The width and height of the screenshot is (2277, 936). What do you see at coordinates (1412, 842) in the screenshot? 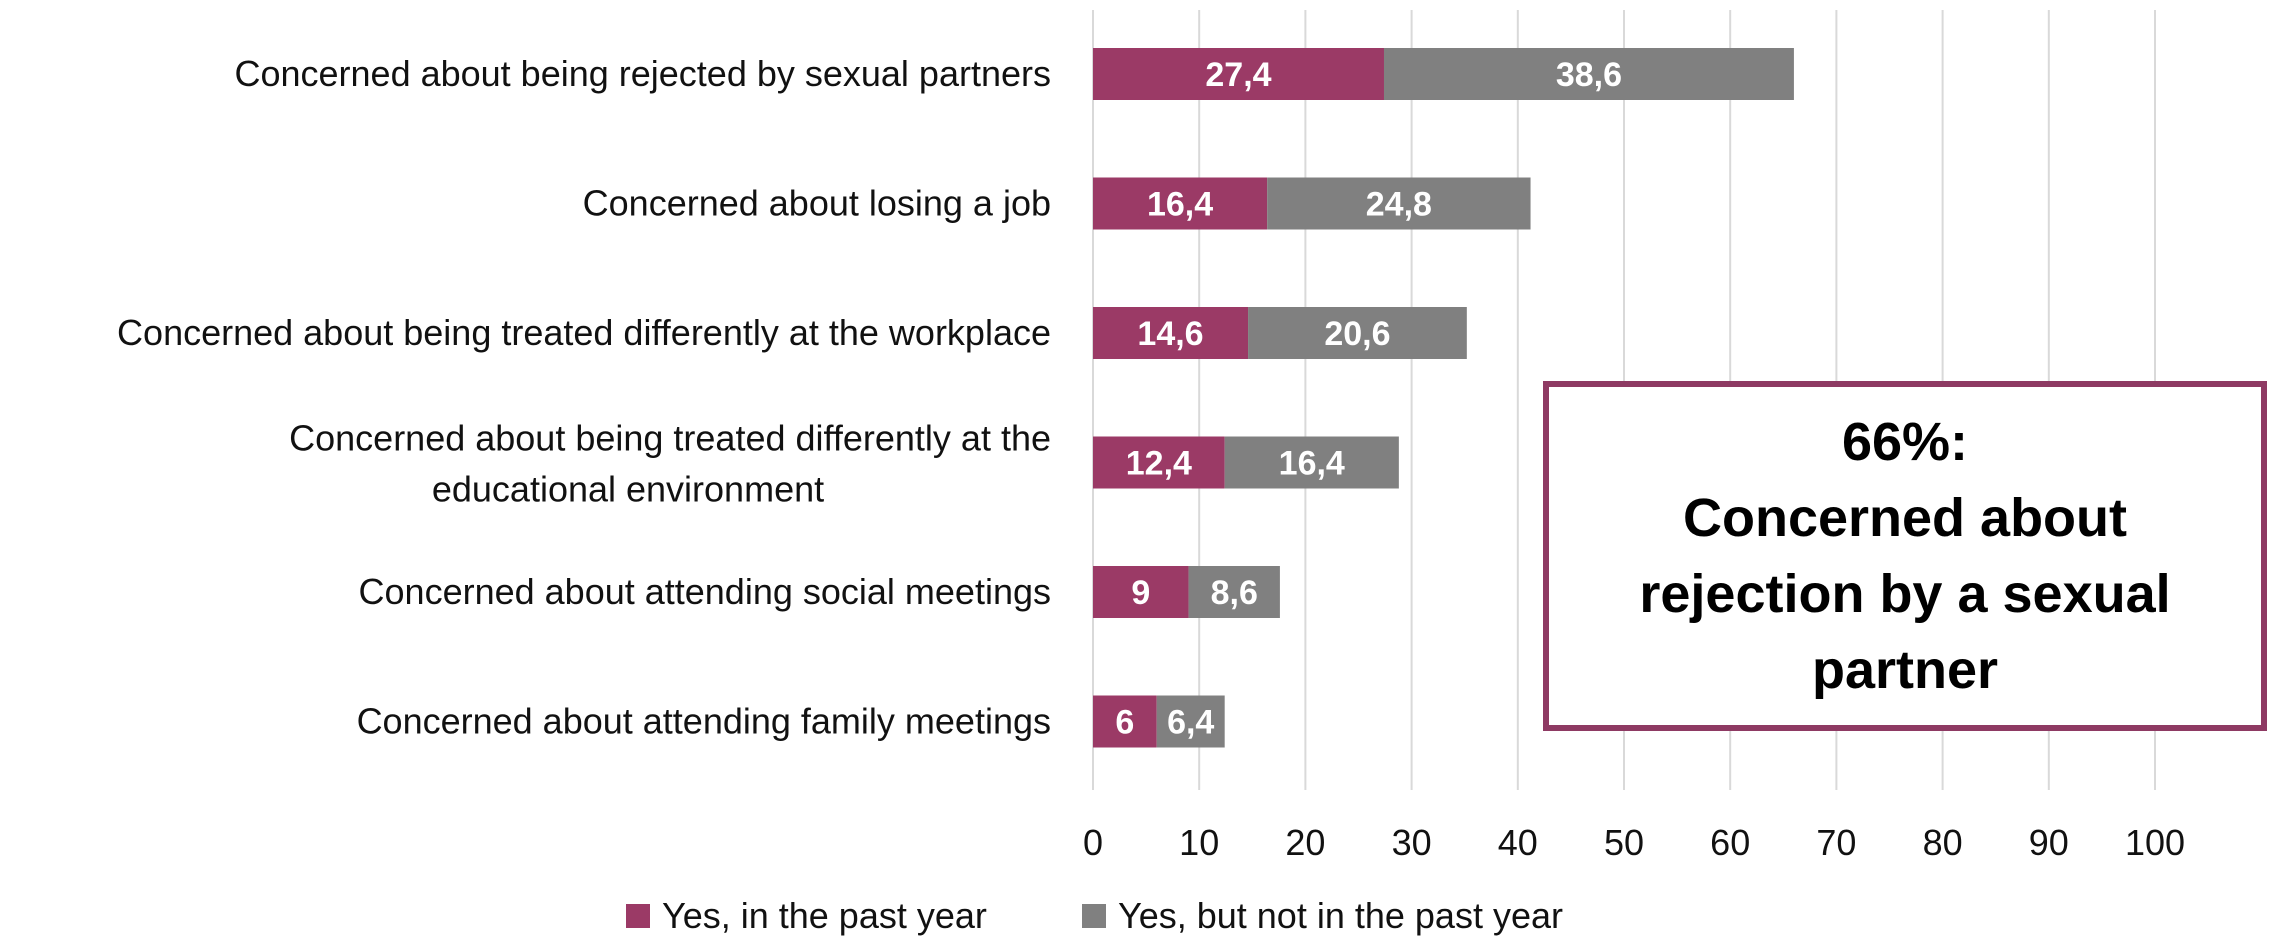
I see `x-tick-label-30: 30` at bounding box center [1412, 842].